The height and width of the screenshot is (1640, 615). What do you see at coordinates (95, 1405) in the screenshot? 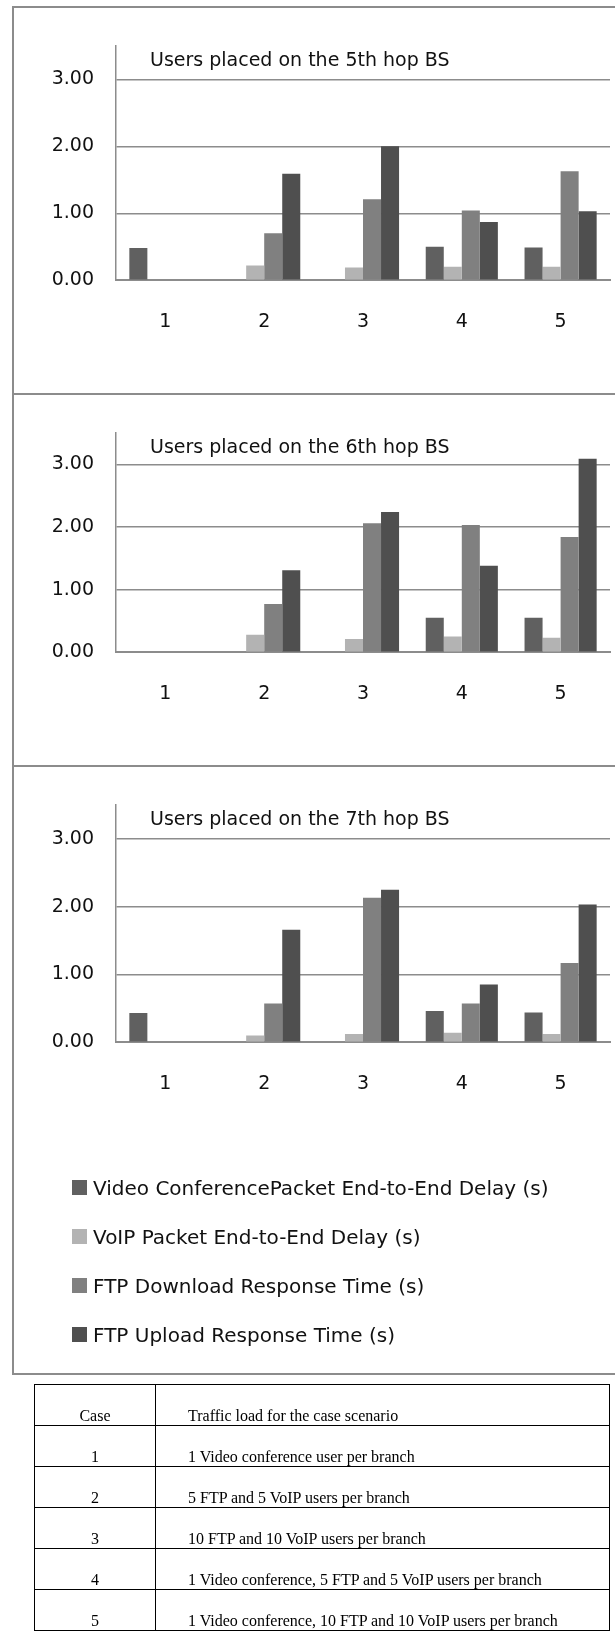
I see `text: Case` at bounding box center [95, 1405].